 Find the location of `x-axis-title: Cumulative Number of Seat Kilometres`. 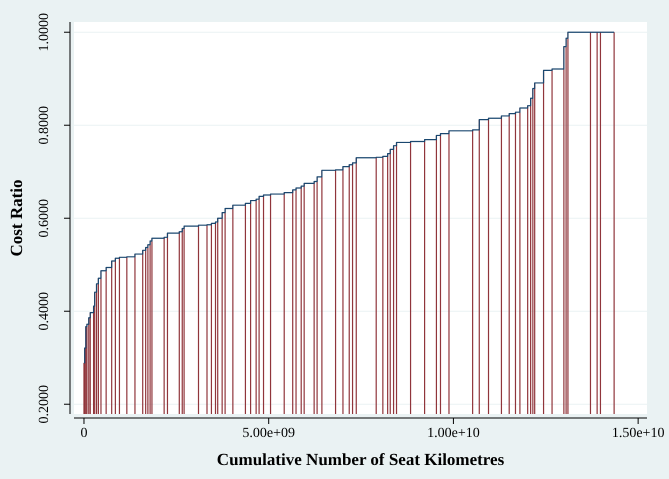

x-axis-title: Cumulative Number of Seat Kilometres is located at coordinates (360, 459).